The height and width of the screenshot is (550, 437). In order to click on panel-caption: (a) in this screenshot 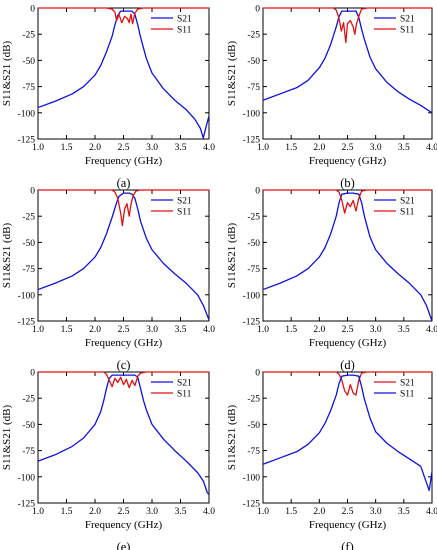, I will do `click(124, 183)`.